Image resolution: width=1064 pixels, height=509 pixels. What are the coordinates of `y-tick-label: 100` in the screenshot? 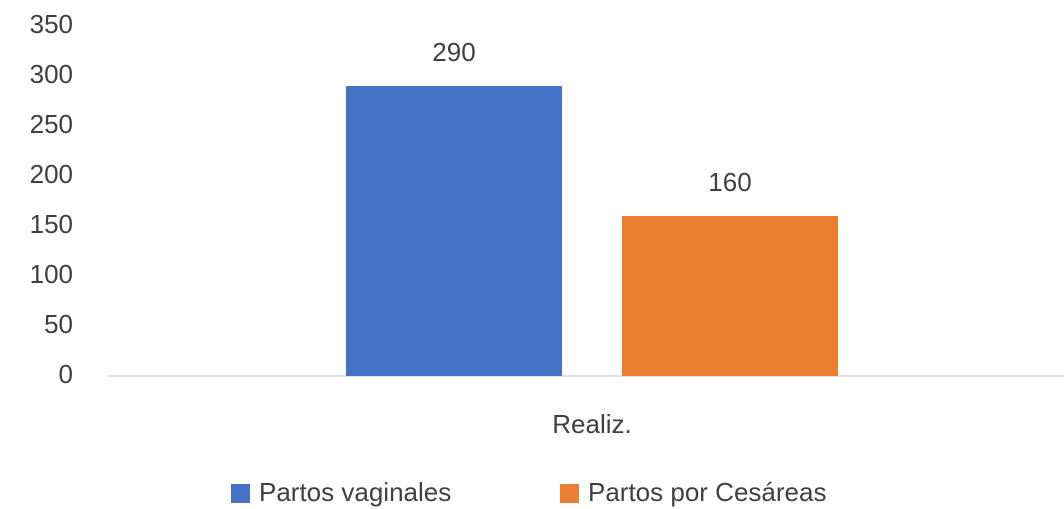 It's located at (51, 274).